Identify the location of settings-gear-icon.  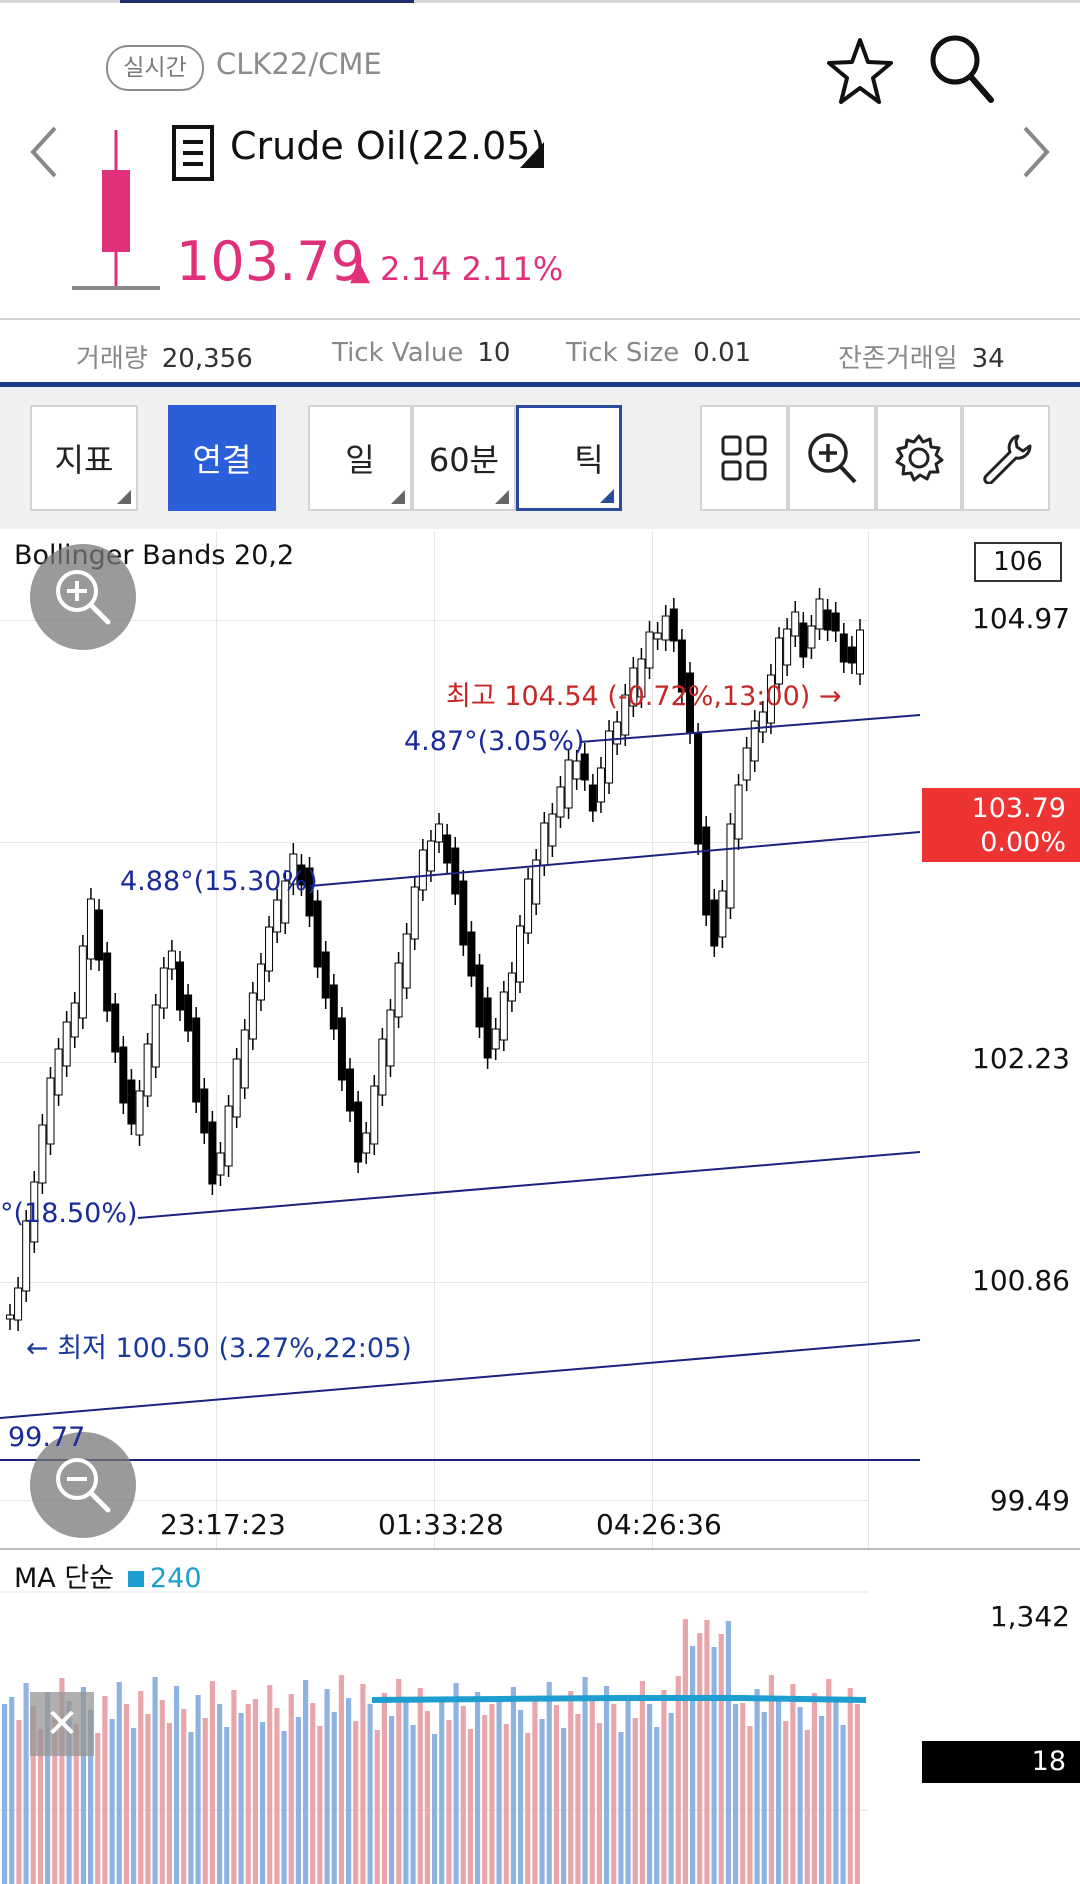
(919, 458).